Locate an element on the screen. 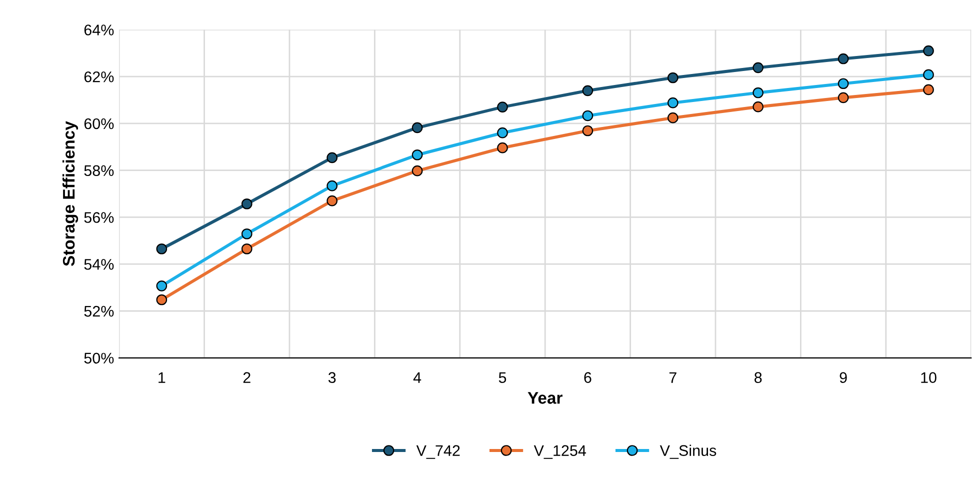 This screenshot has height=495, width=976. y-tick-label: 58% is located at coordinates (99, 170).